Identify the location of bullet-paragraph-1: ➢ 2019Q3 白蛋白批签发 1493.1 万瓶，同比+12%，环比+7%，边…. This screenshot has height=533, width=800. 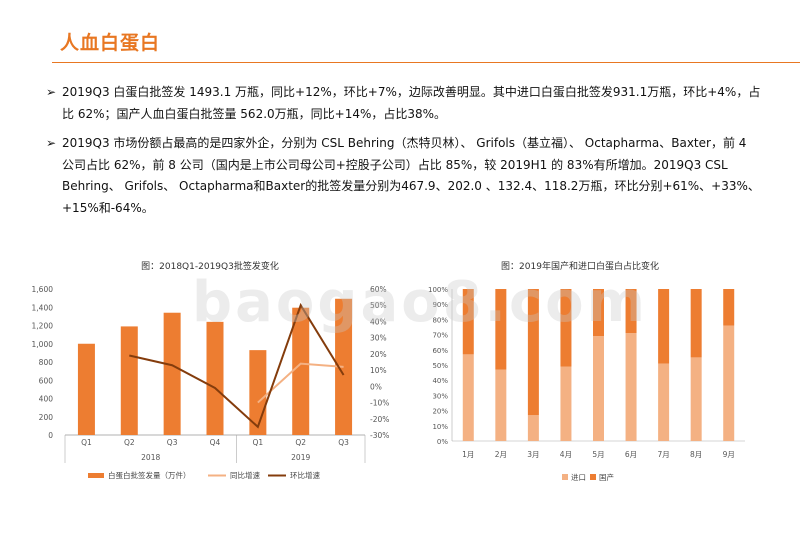
(404, 103).